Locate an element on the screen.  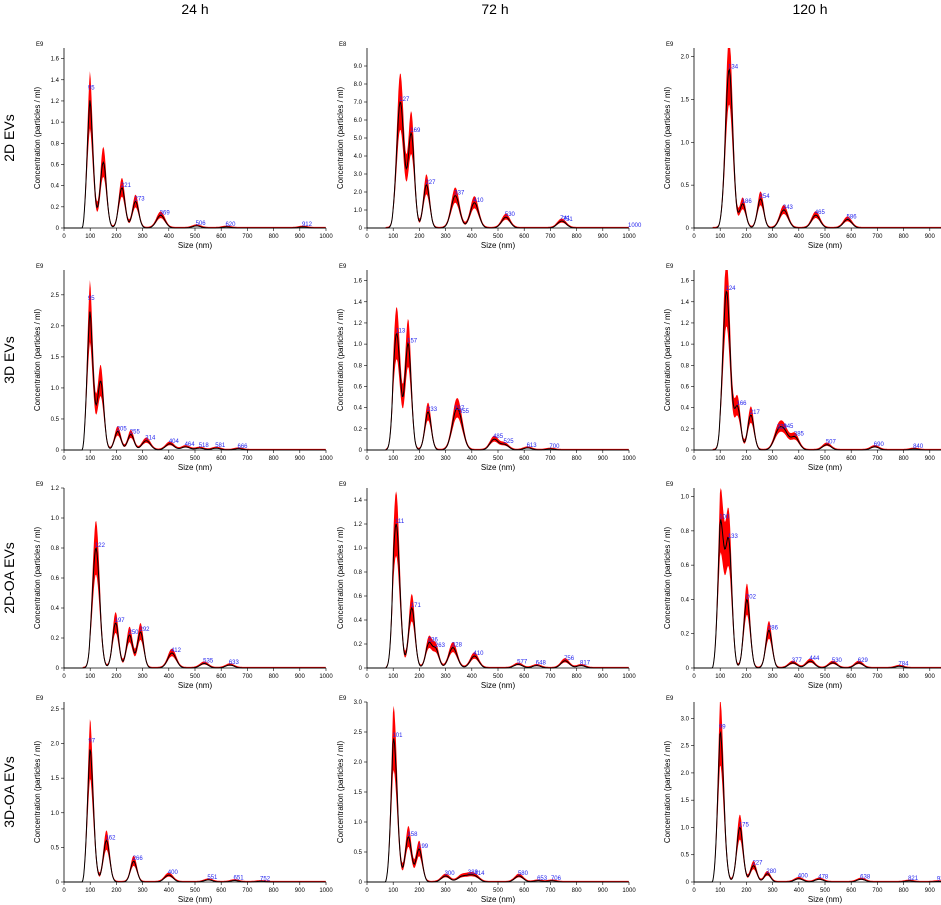
y-tick-label: 8.0 is located at coordinates (358, 85).